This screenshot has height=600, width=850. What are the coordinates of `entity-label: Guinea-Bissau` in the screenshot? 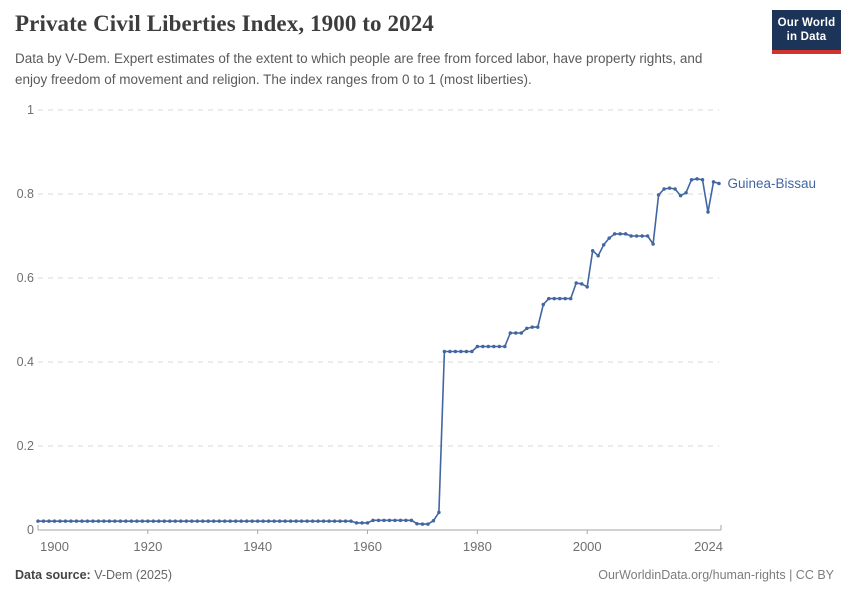 It's located at (772, 183).